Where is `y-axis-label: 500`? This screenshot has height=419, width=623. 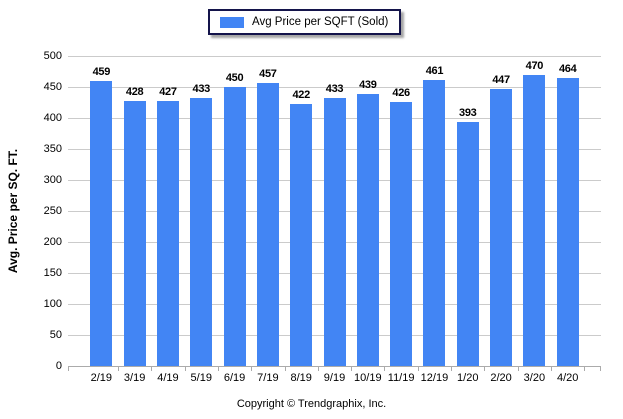
y-axis-label: 500 is located at coordinates (52, 56).